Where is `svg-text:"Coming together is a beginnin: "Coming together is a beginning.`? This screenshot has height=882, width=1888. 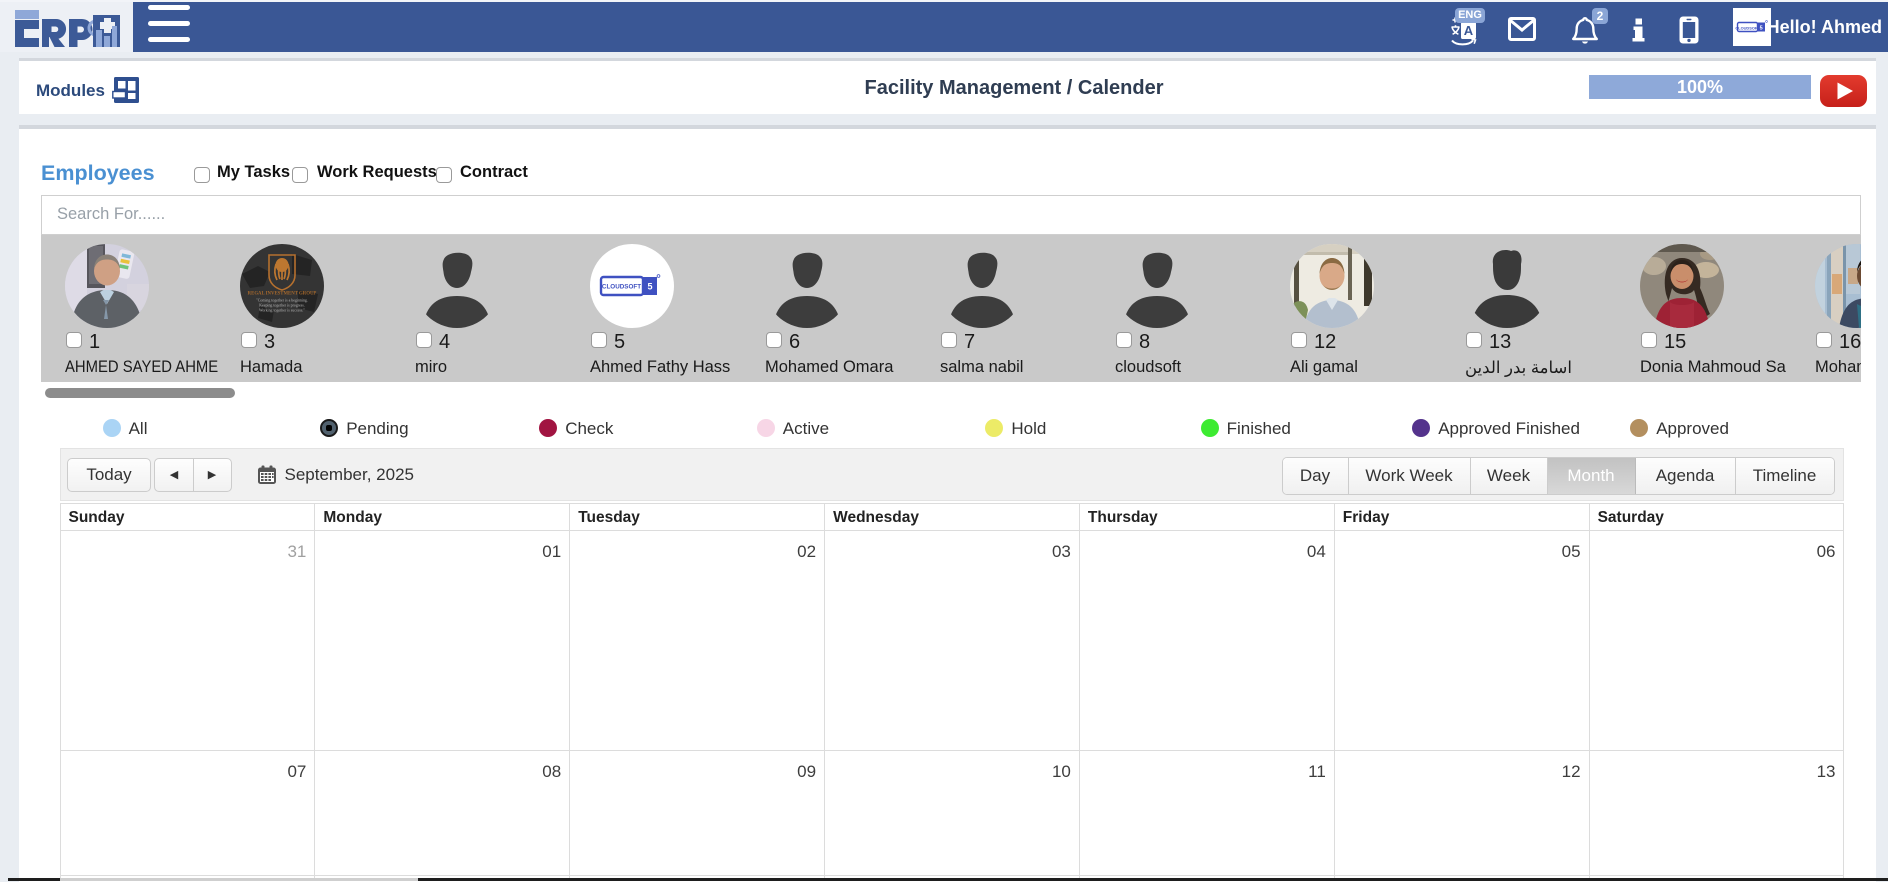
svg-text:"Coming together is a beginnin: "Coming together is a beginning. is located at coordinates (282, 301).